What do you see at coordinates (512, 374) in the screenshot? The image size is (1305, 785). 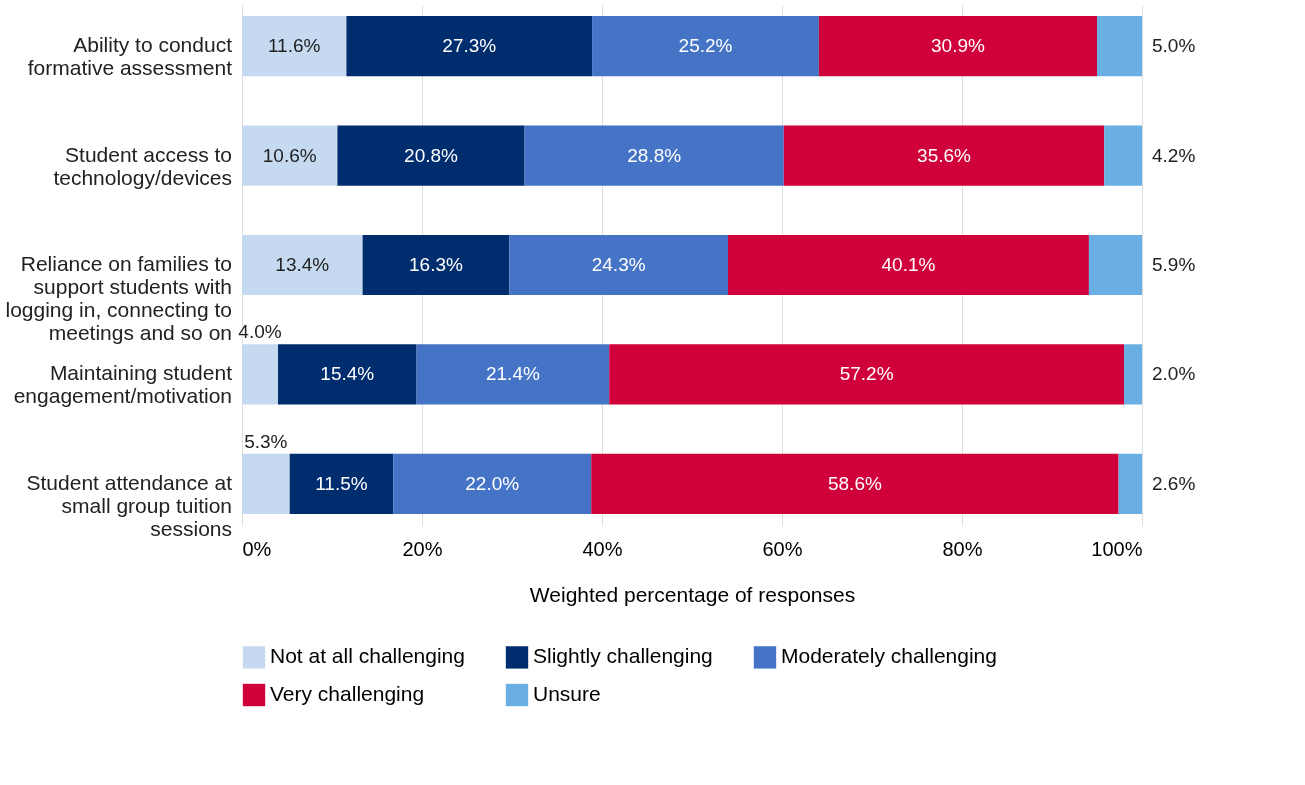 I see `data-label: 21.4%` at bounding box center [512, 374].